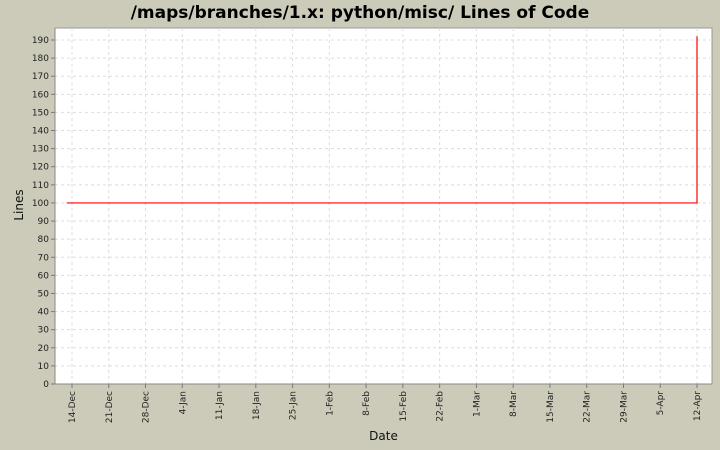 This screenshot has height=450, width=720. What do you see at coordinates (661, 403) in the screenshot?
I see `x-tick-label: 5-Apr` at bounding box center [661, 403].